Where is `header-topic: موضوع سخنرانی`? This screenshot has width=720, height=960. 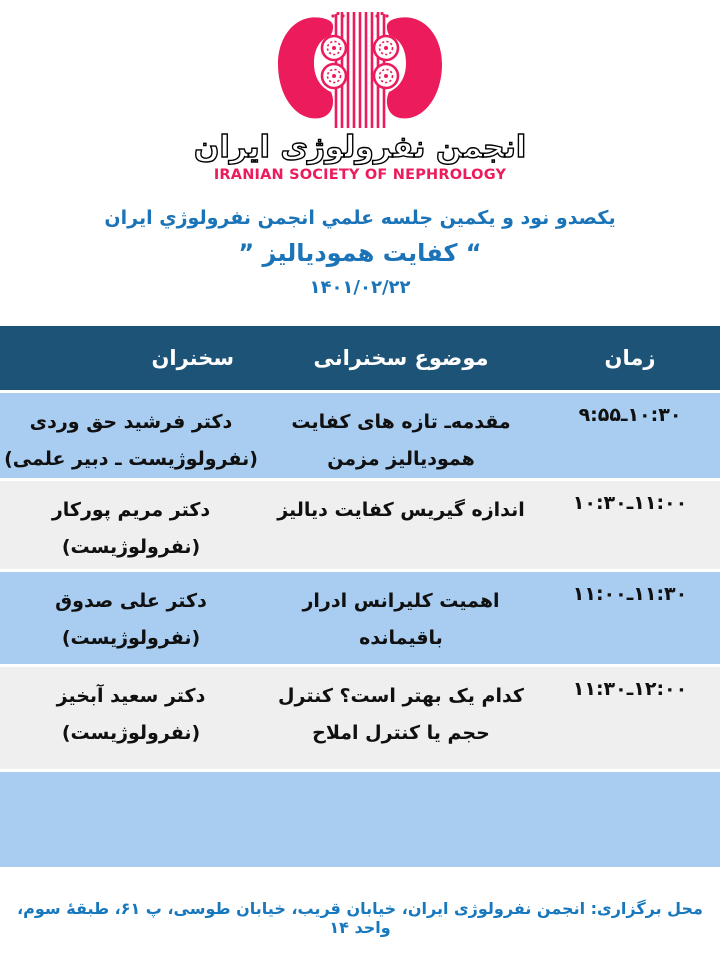
header-topic: موضوع سخنرانی is located at coordinates (401, 358).